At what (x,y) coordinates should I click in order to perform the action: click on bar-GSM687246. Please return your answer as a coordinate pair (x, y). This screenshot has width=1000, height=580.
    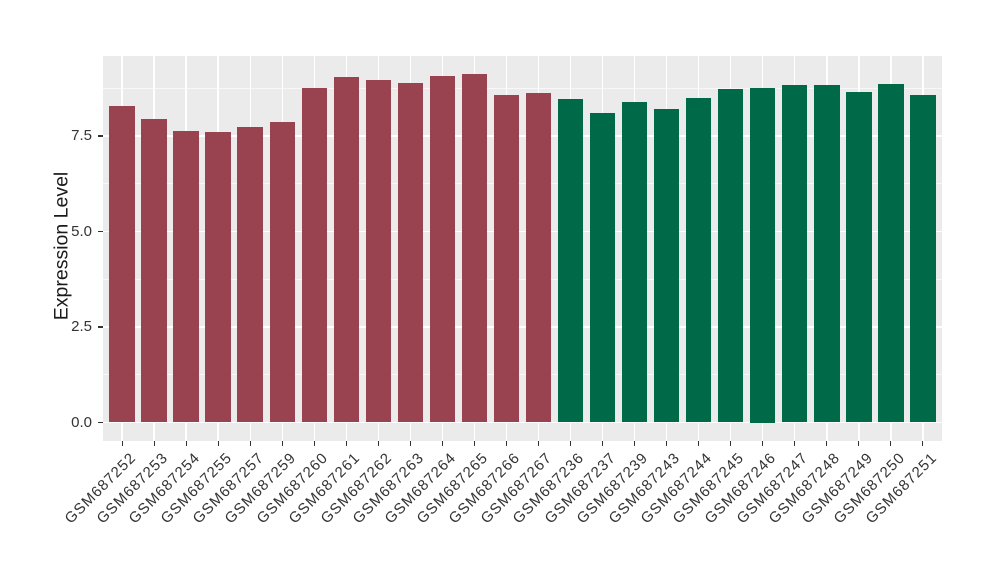
    Looking at the image, I should click on (762, 255).